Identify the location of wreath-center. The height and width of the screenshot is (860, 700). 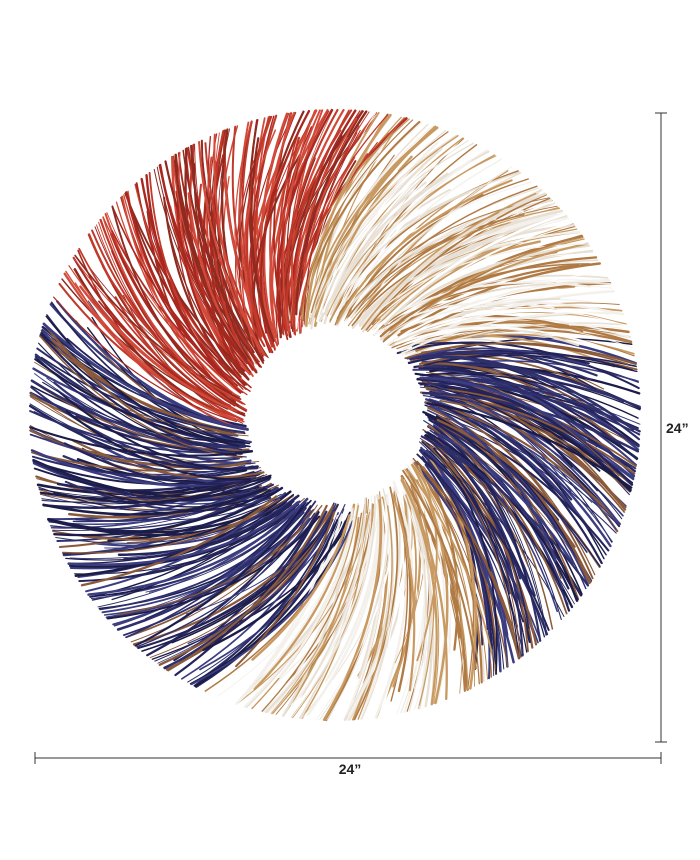
(335, 415).